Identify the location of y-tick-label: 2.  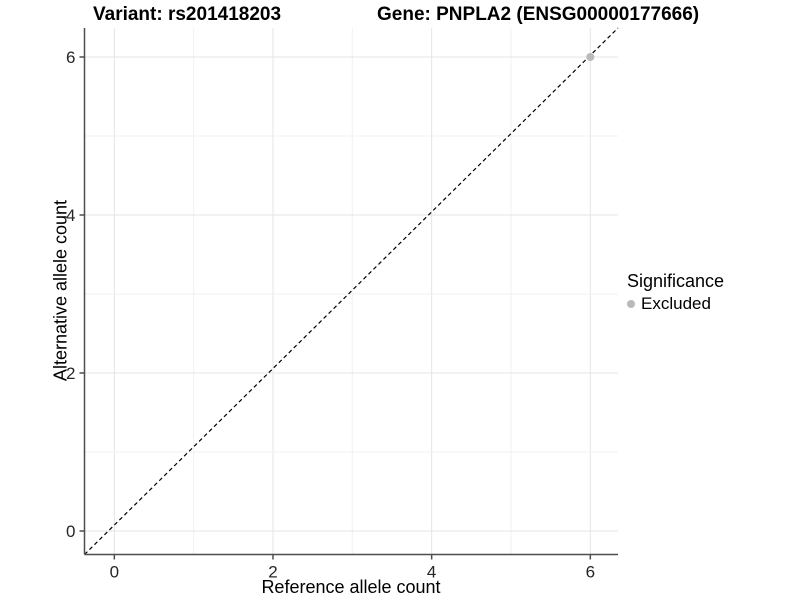
(70, 373).